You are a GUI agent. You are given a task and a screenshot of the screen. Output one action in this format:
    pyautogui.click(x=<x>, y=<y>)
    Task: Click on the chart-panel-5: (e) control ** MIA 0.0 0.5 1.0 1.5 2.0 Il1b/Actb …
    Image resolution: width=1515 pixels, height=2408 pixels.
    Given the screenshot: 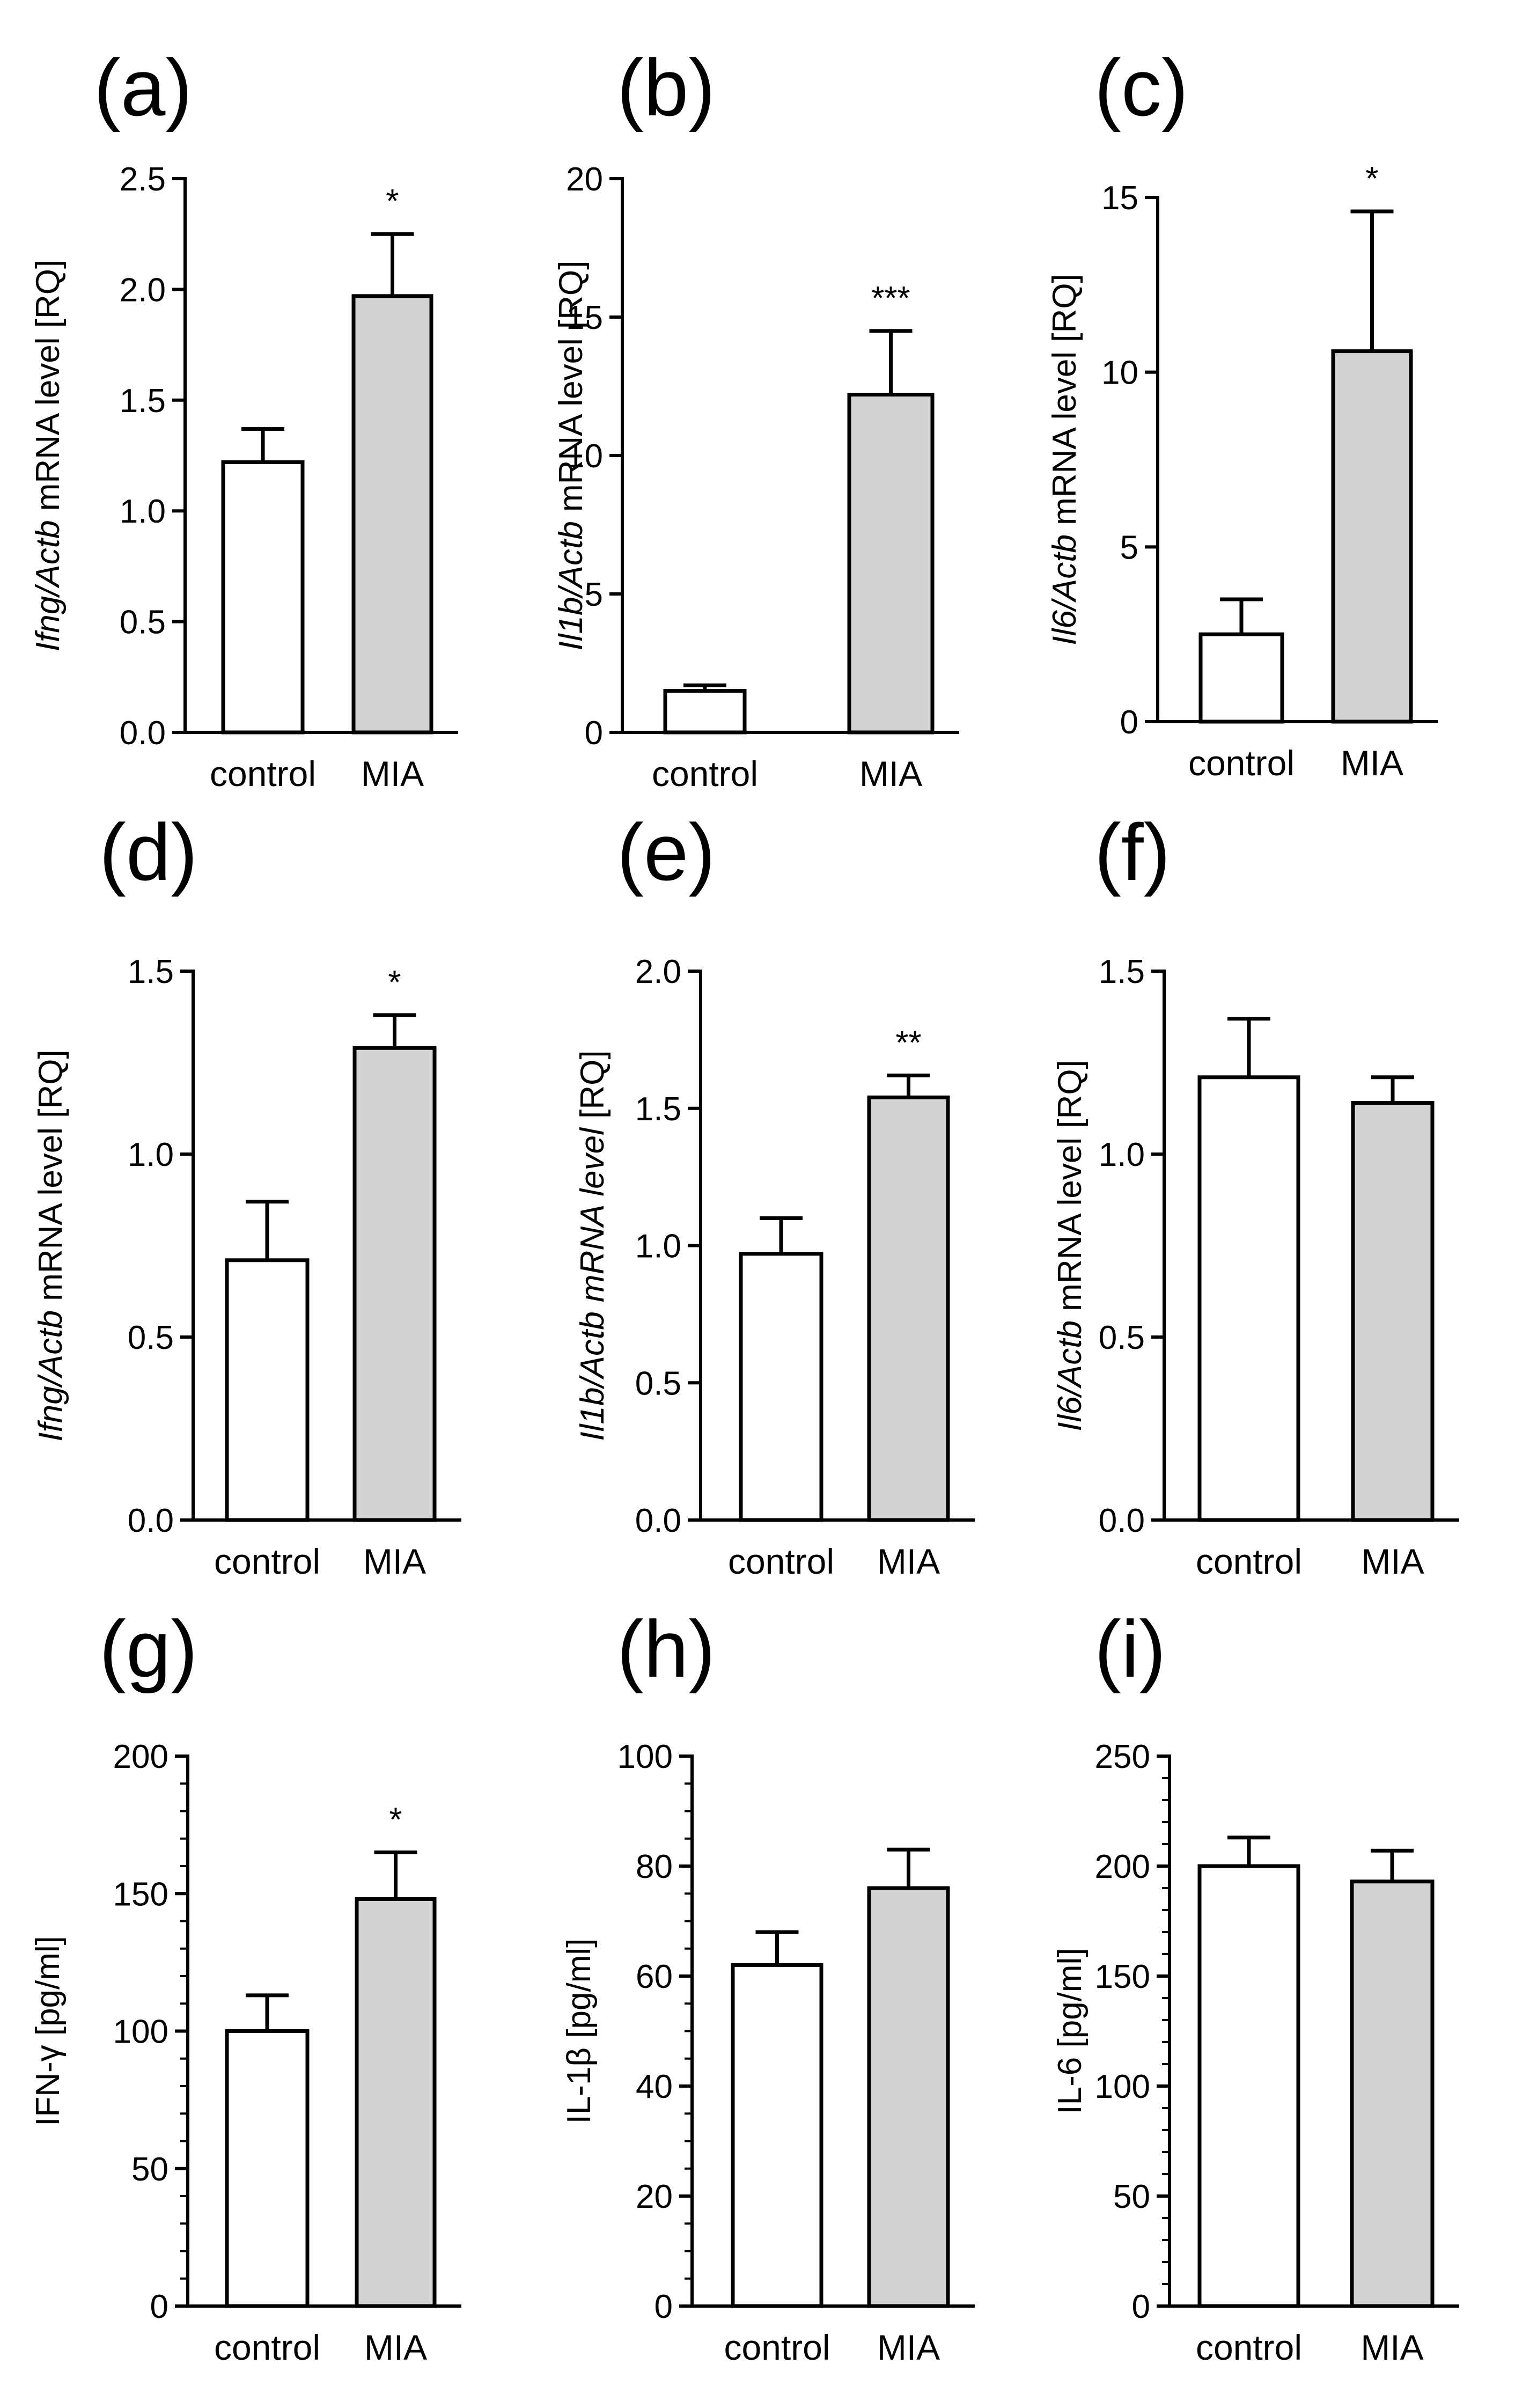 What is the action you would take?
    pyautogui.click(x=774, y=1194)
    